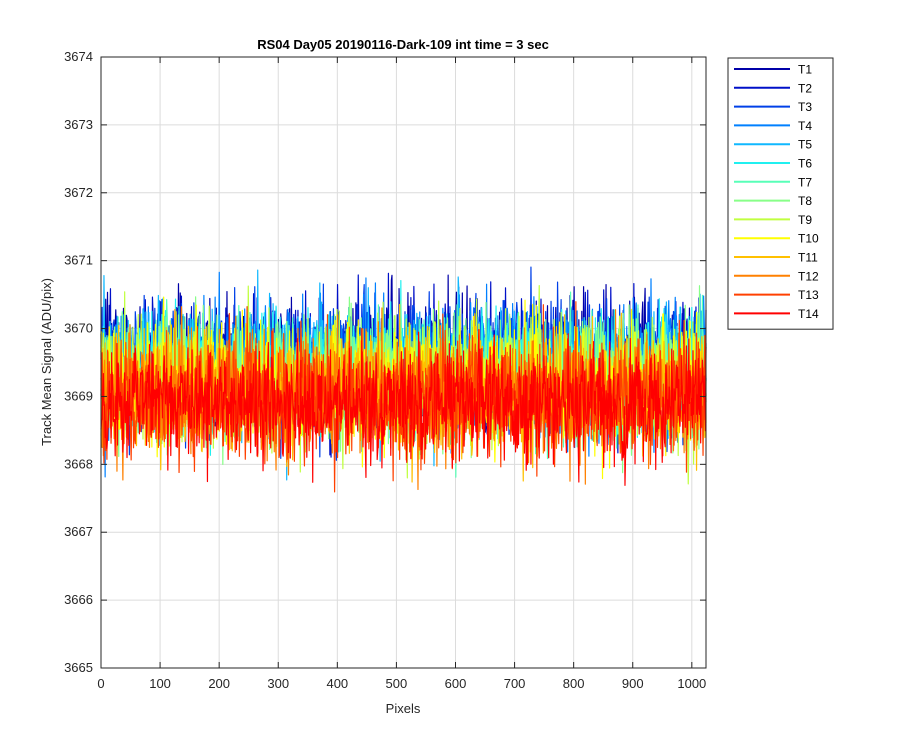  I want to click on y-tick-label: 3673, so click(78, 124).